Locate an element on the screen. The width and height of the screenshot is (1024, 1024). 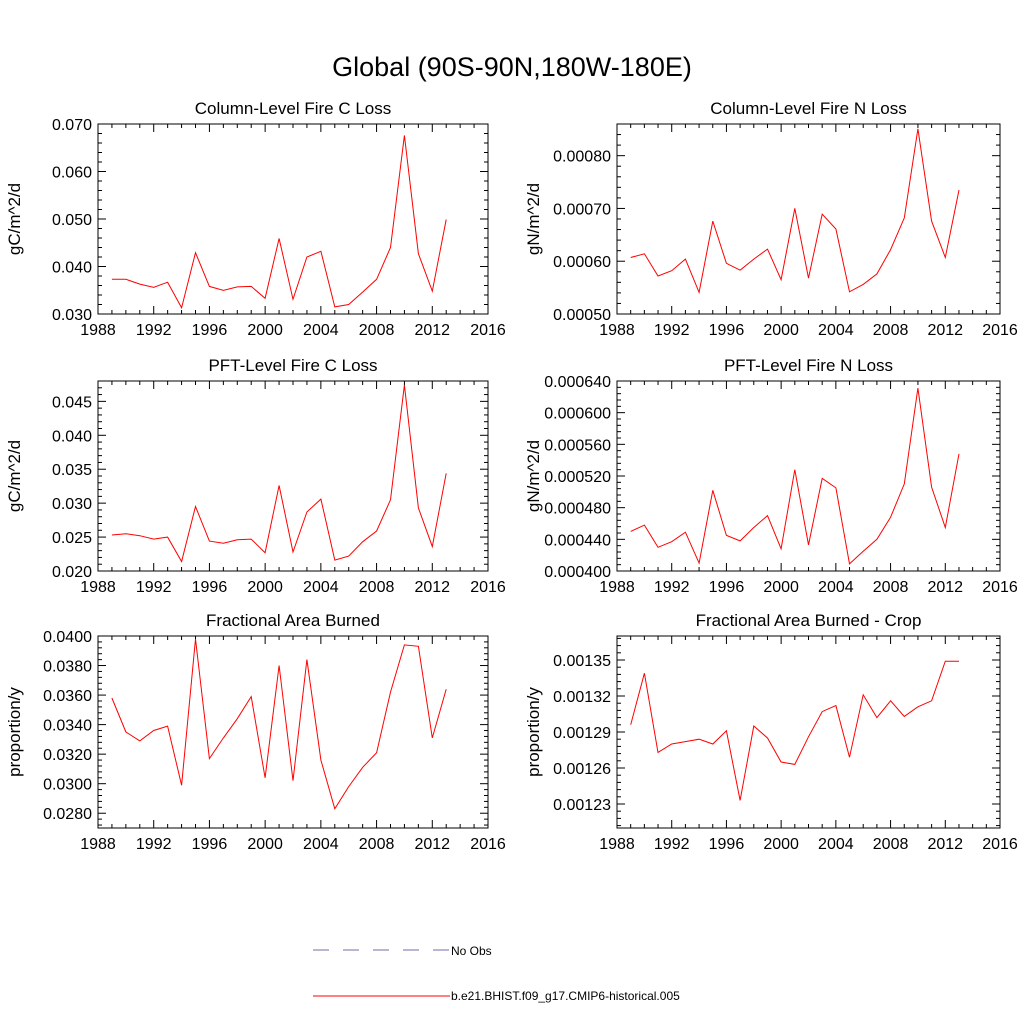
figure-title: Global (90S-90N,180W-180E) is located at coordinates (512, 67).